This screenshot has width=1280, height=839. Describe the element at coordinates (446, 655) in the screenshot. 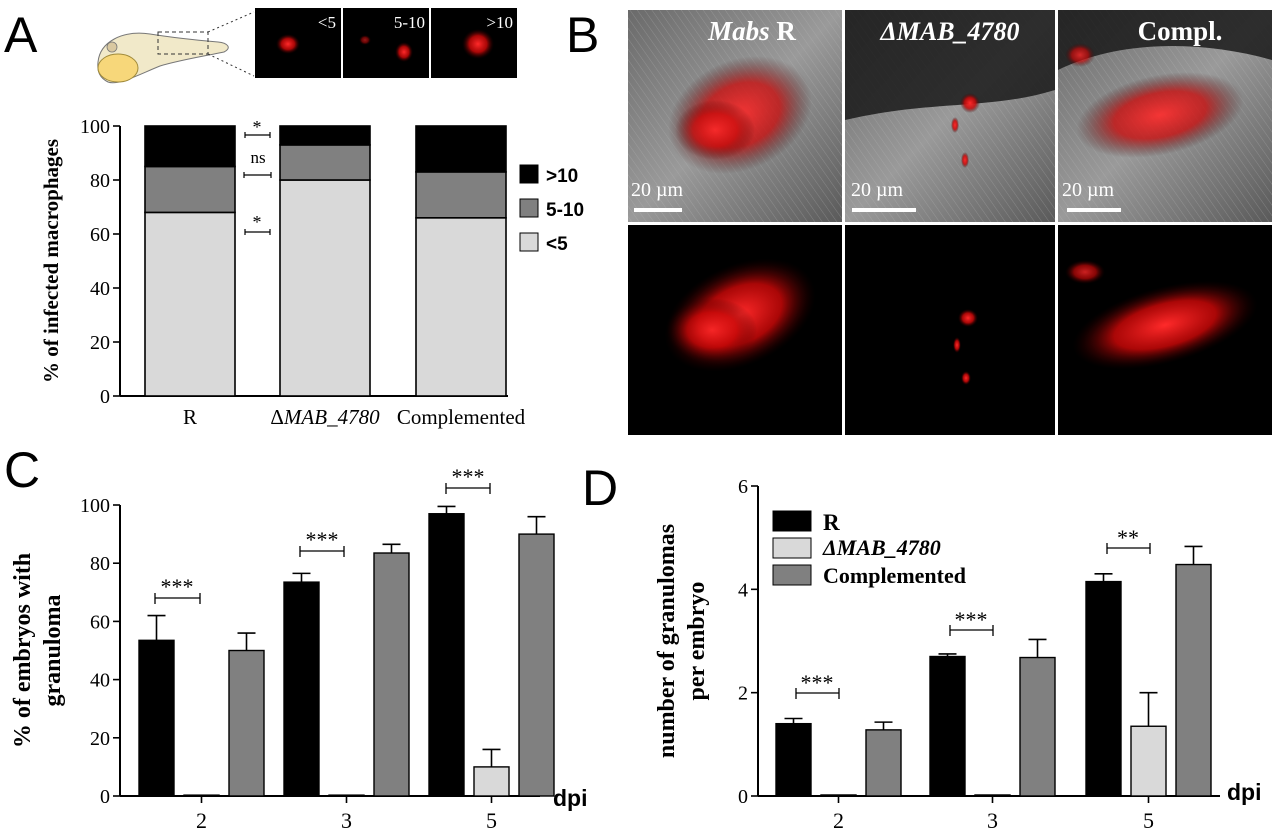

I see `chart-c-bar-5-r` at that location.